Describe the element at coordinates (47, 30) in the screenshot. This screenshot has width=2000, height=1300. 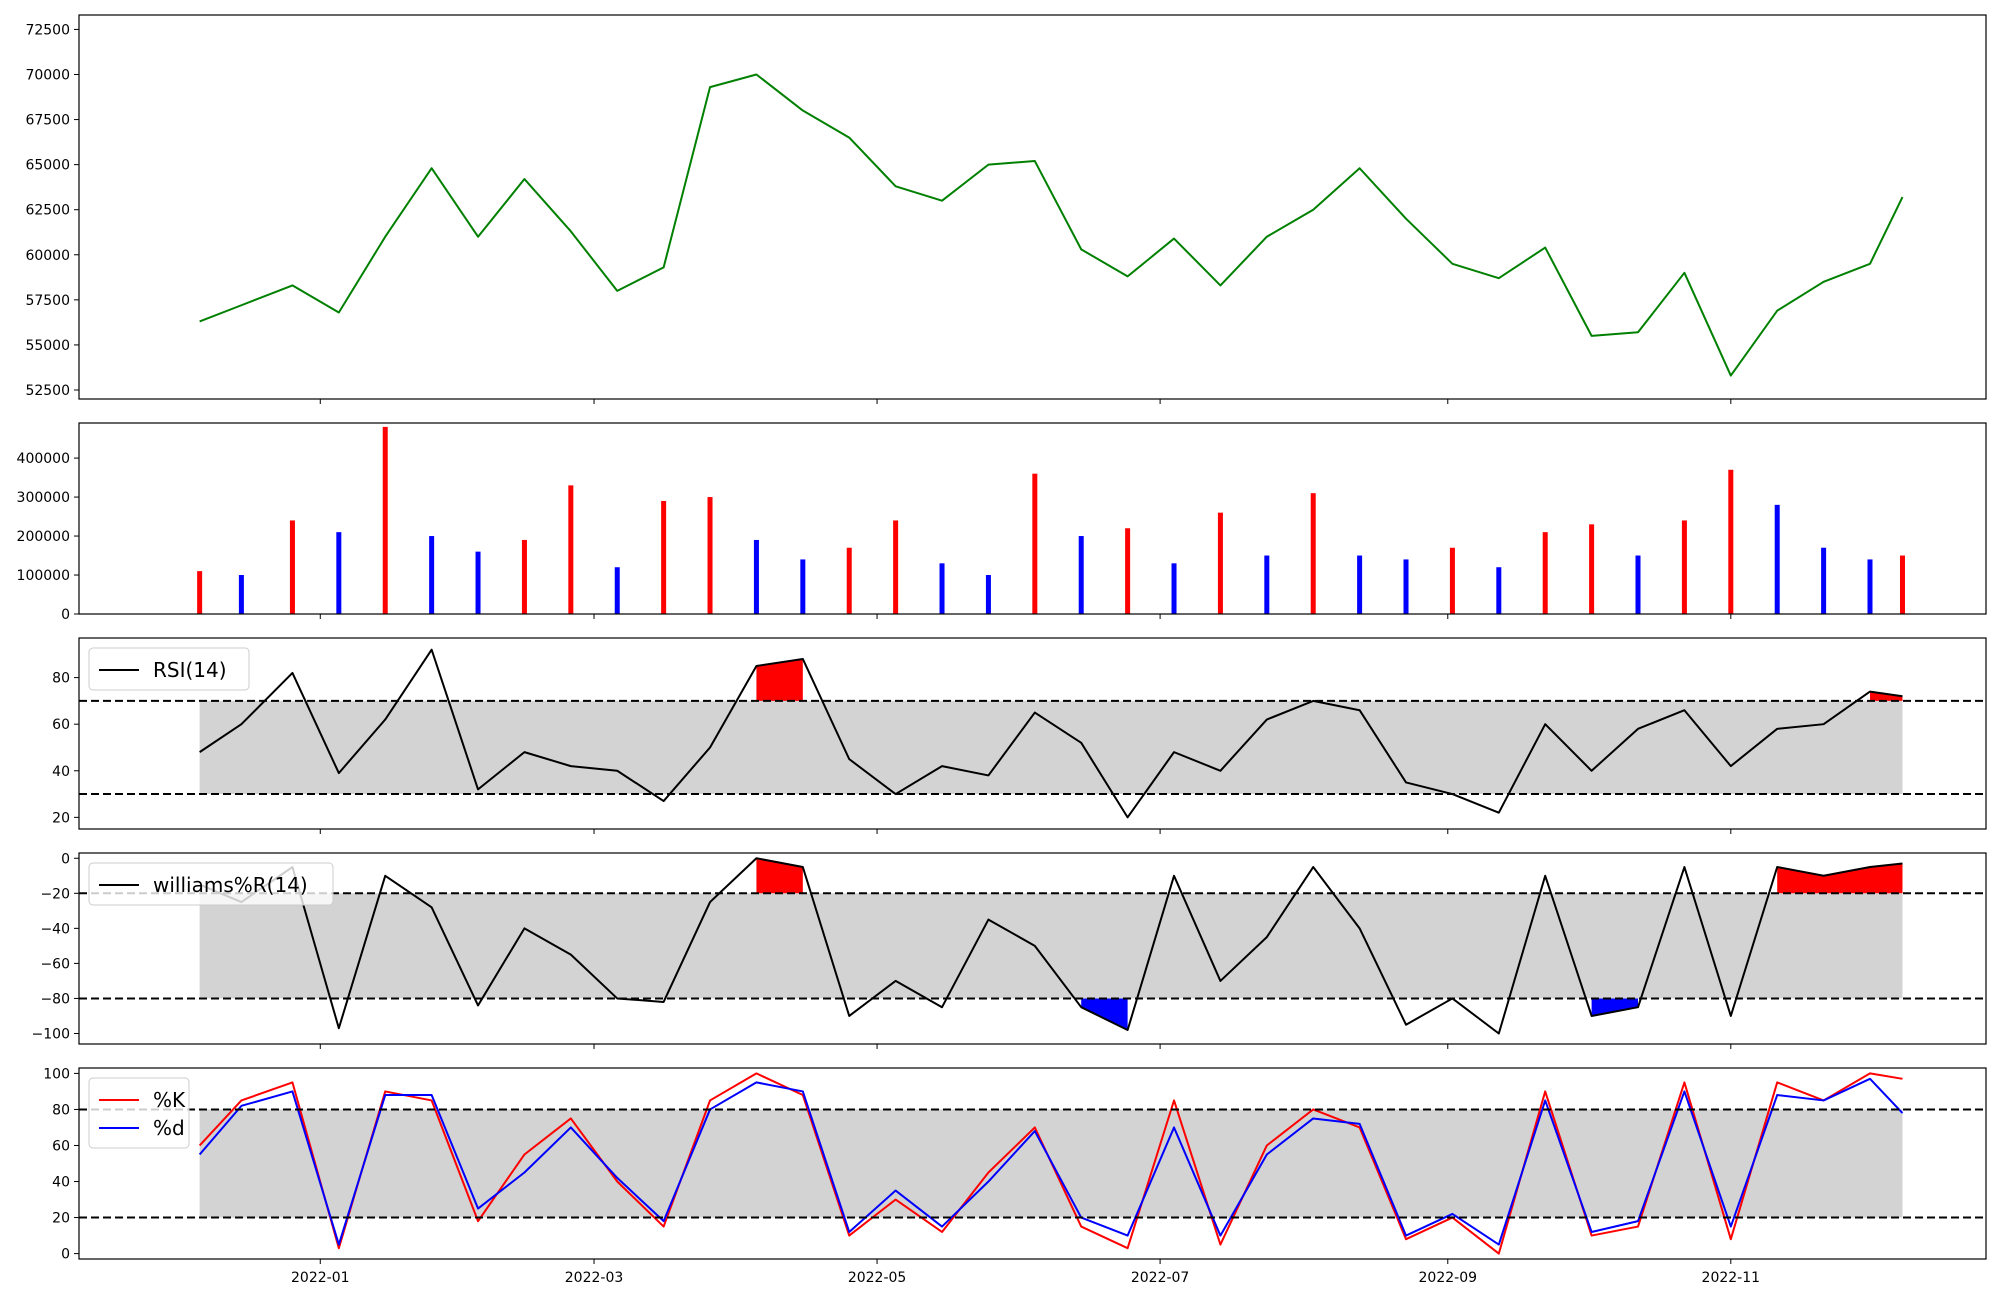
I see `price-ytick-label: 72500` at that location.